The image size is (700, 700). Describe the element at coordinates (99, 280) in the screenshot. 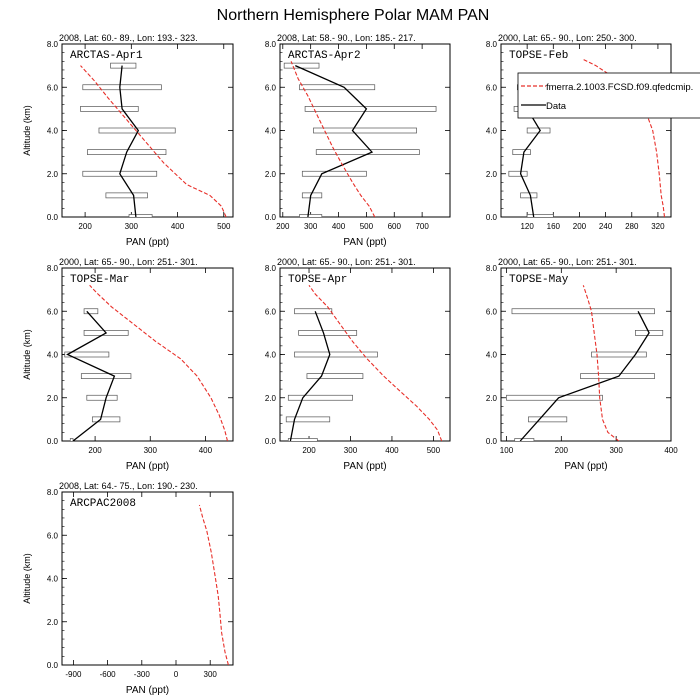

I see `campaign-label: TOPSE-Mar` at that location.